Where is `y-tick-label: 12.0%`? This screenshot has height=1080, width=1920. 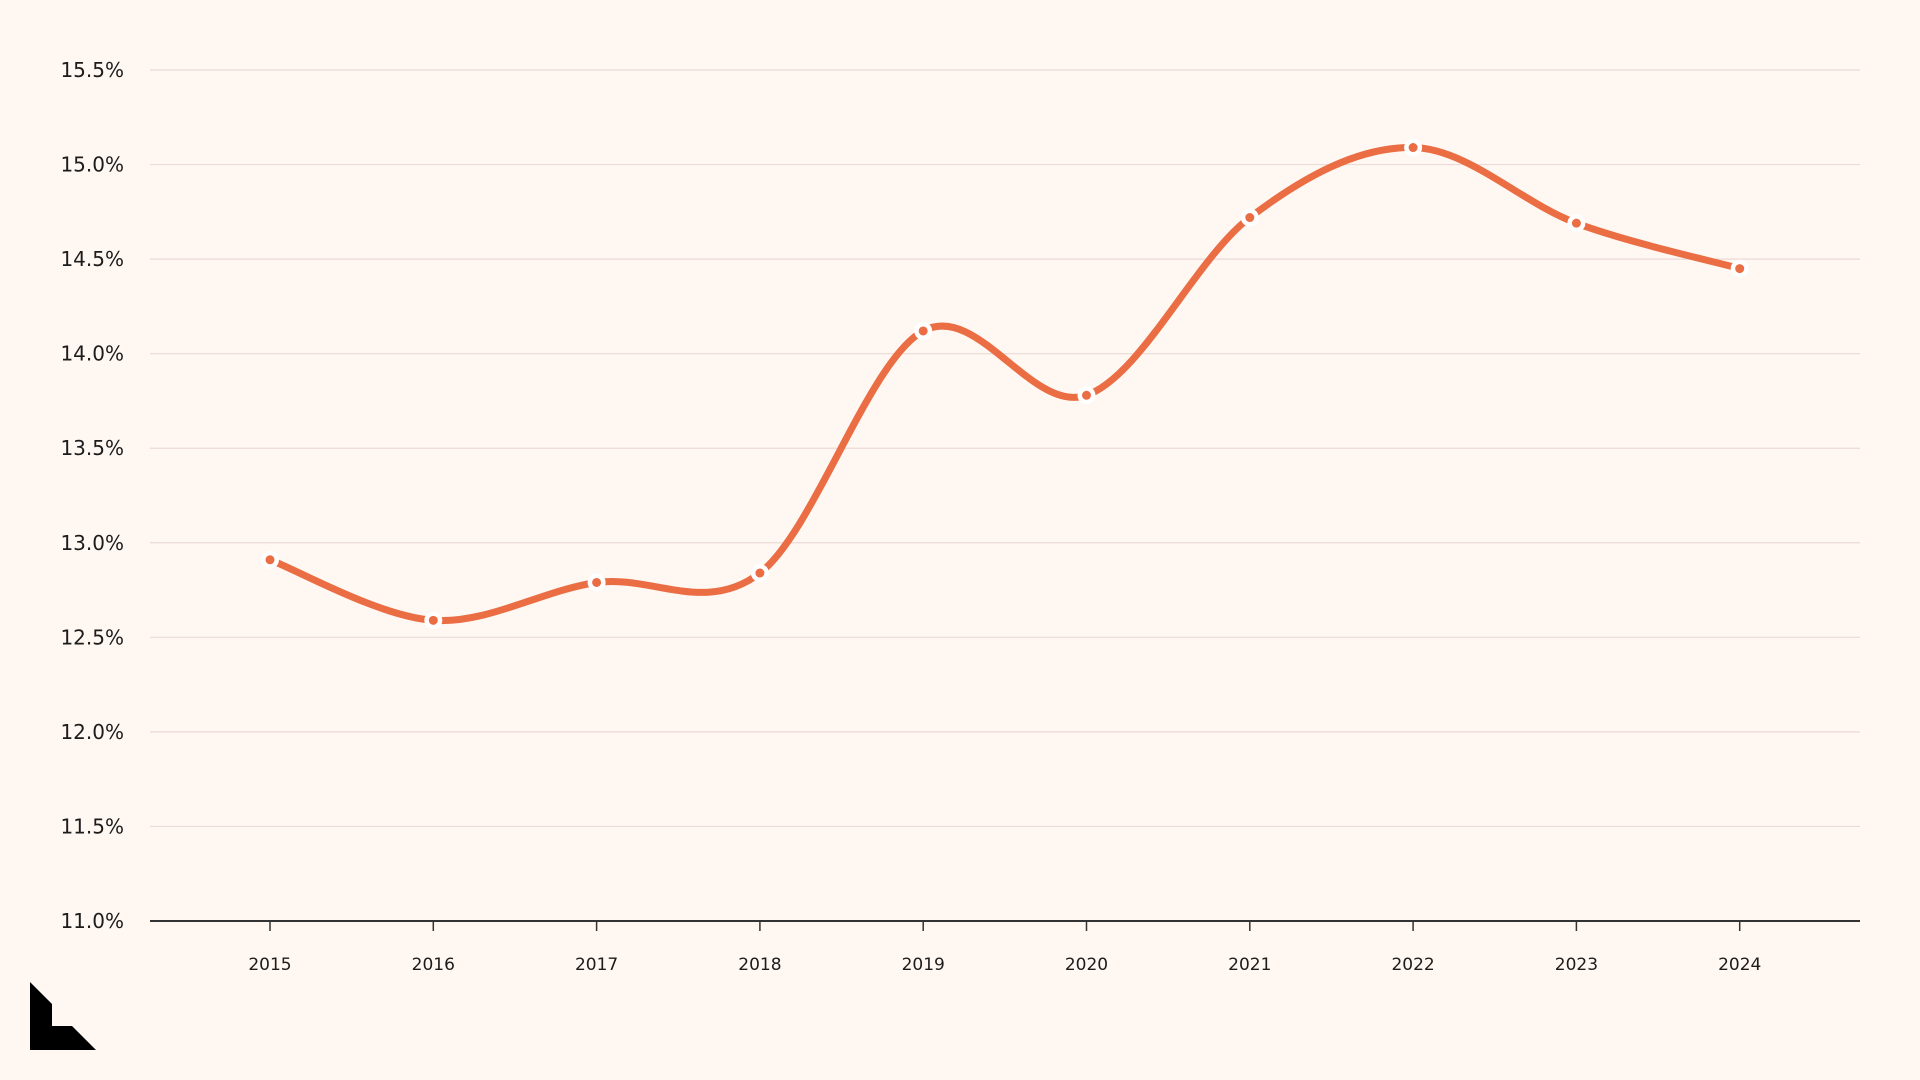 y-tick-label: 12.0% is located at coordinates (92, 732).